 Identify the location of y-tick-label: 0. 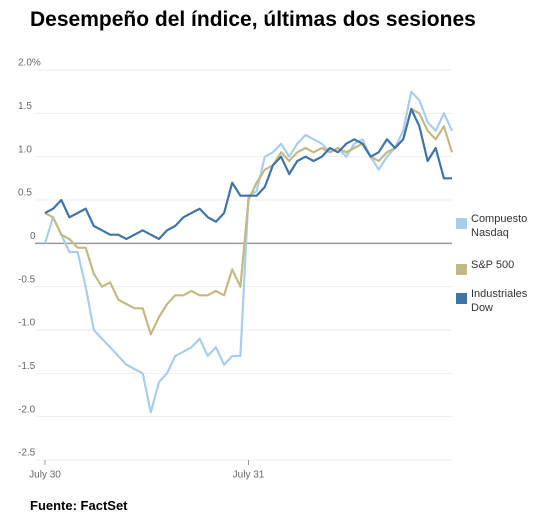
(33, 236).